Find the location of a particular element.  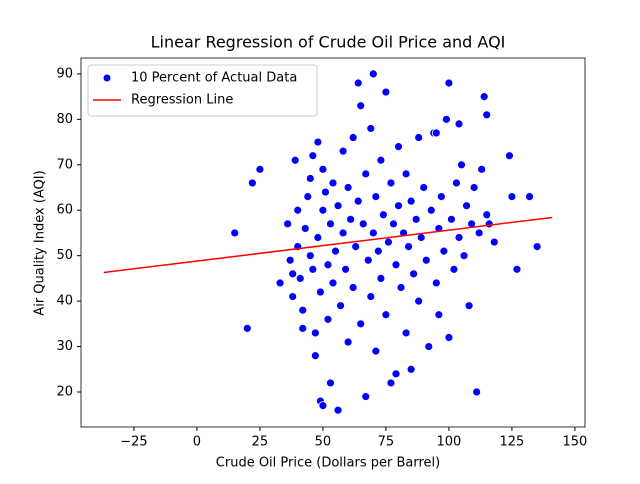

x-tick-label: 50 is located at coordinates (323, 442).